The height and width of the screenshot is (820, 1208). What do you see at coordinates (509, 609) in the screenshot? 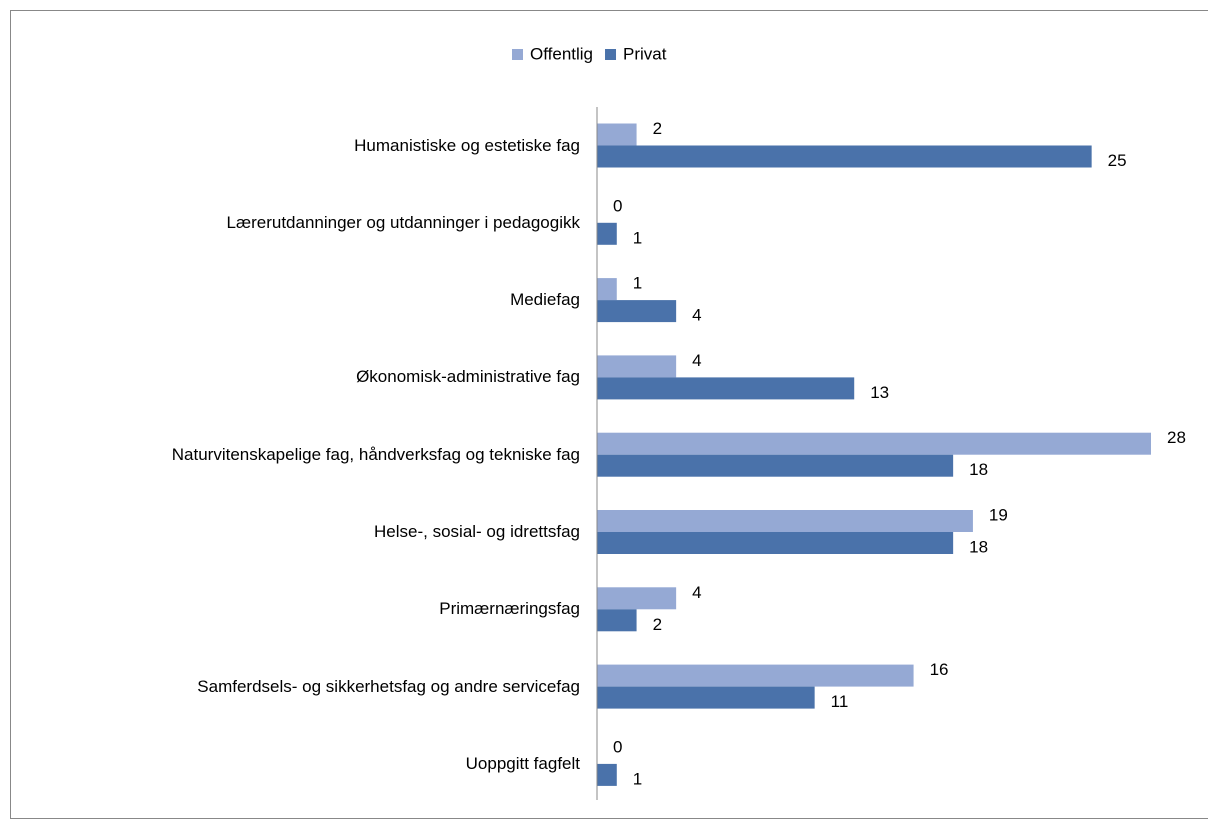
I see `category-label: Primærnæringsfag` at bounding box center [509, 609].